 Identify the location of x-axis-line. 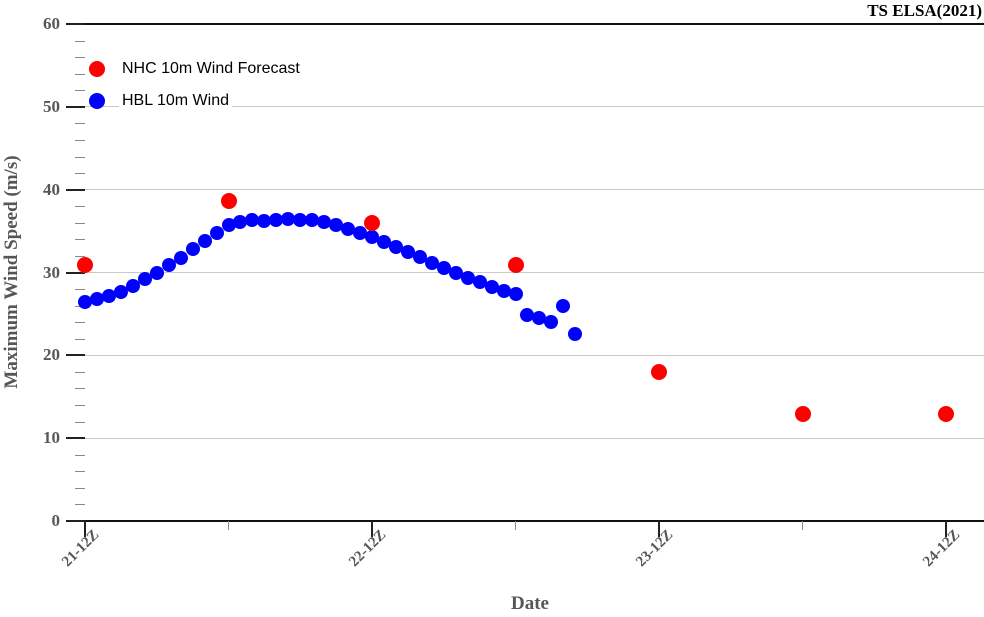
(525, 521).